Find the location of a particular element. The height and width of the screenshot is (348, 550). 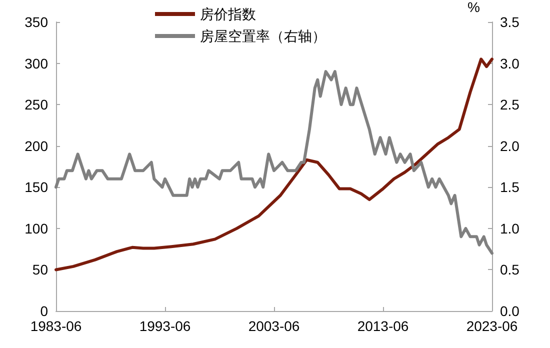

y2-tick-label: 3.5 is located at coordinates (510, 22).